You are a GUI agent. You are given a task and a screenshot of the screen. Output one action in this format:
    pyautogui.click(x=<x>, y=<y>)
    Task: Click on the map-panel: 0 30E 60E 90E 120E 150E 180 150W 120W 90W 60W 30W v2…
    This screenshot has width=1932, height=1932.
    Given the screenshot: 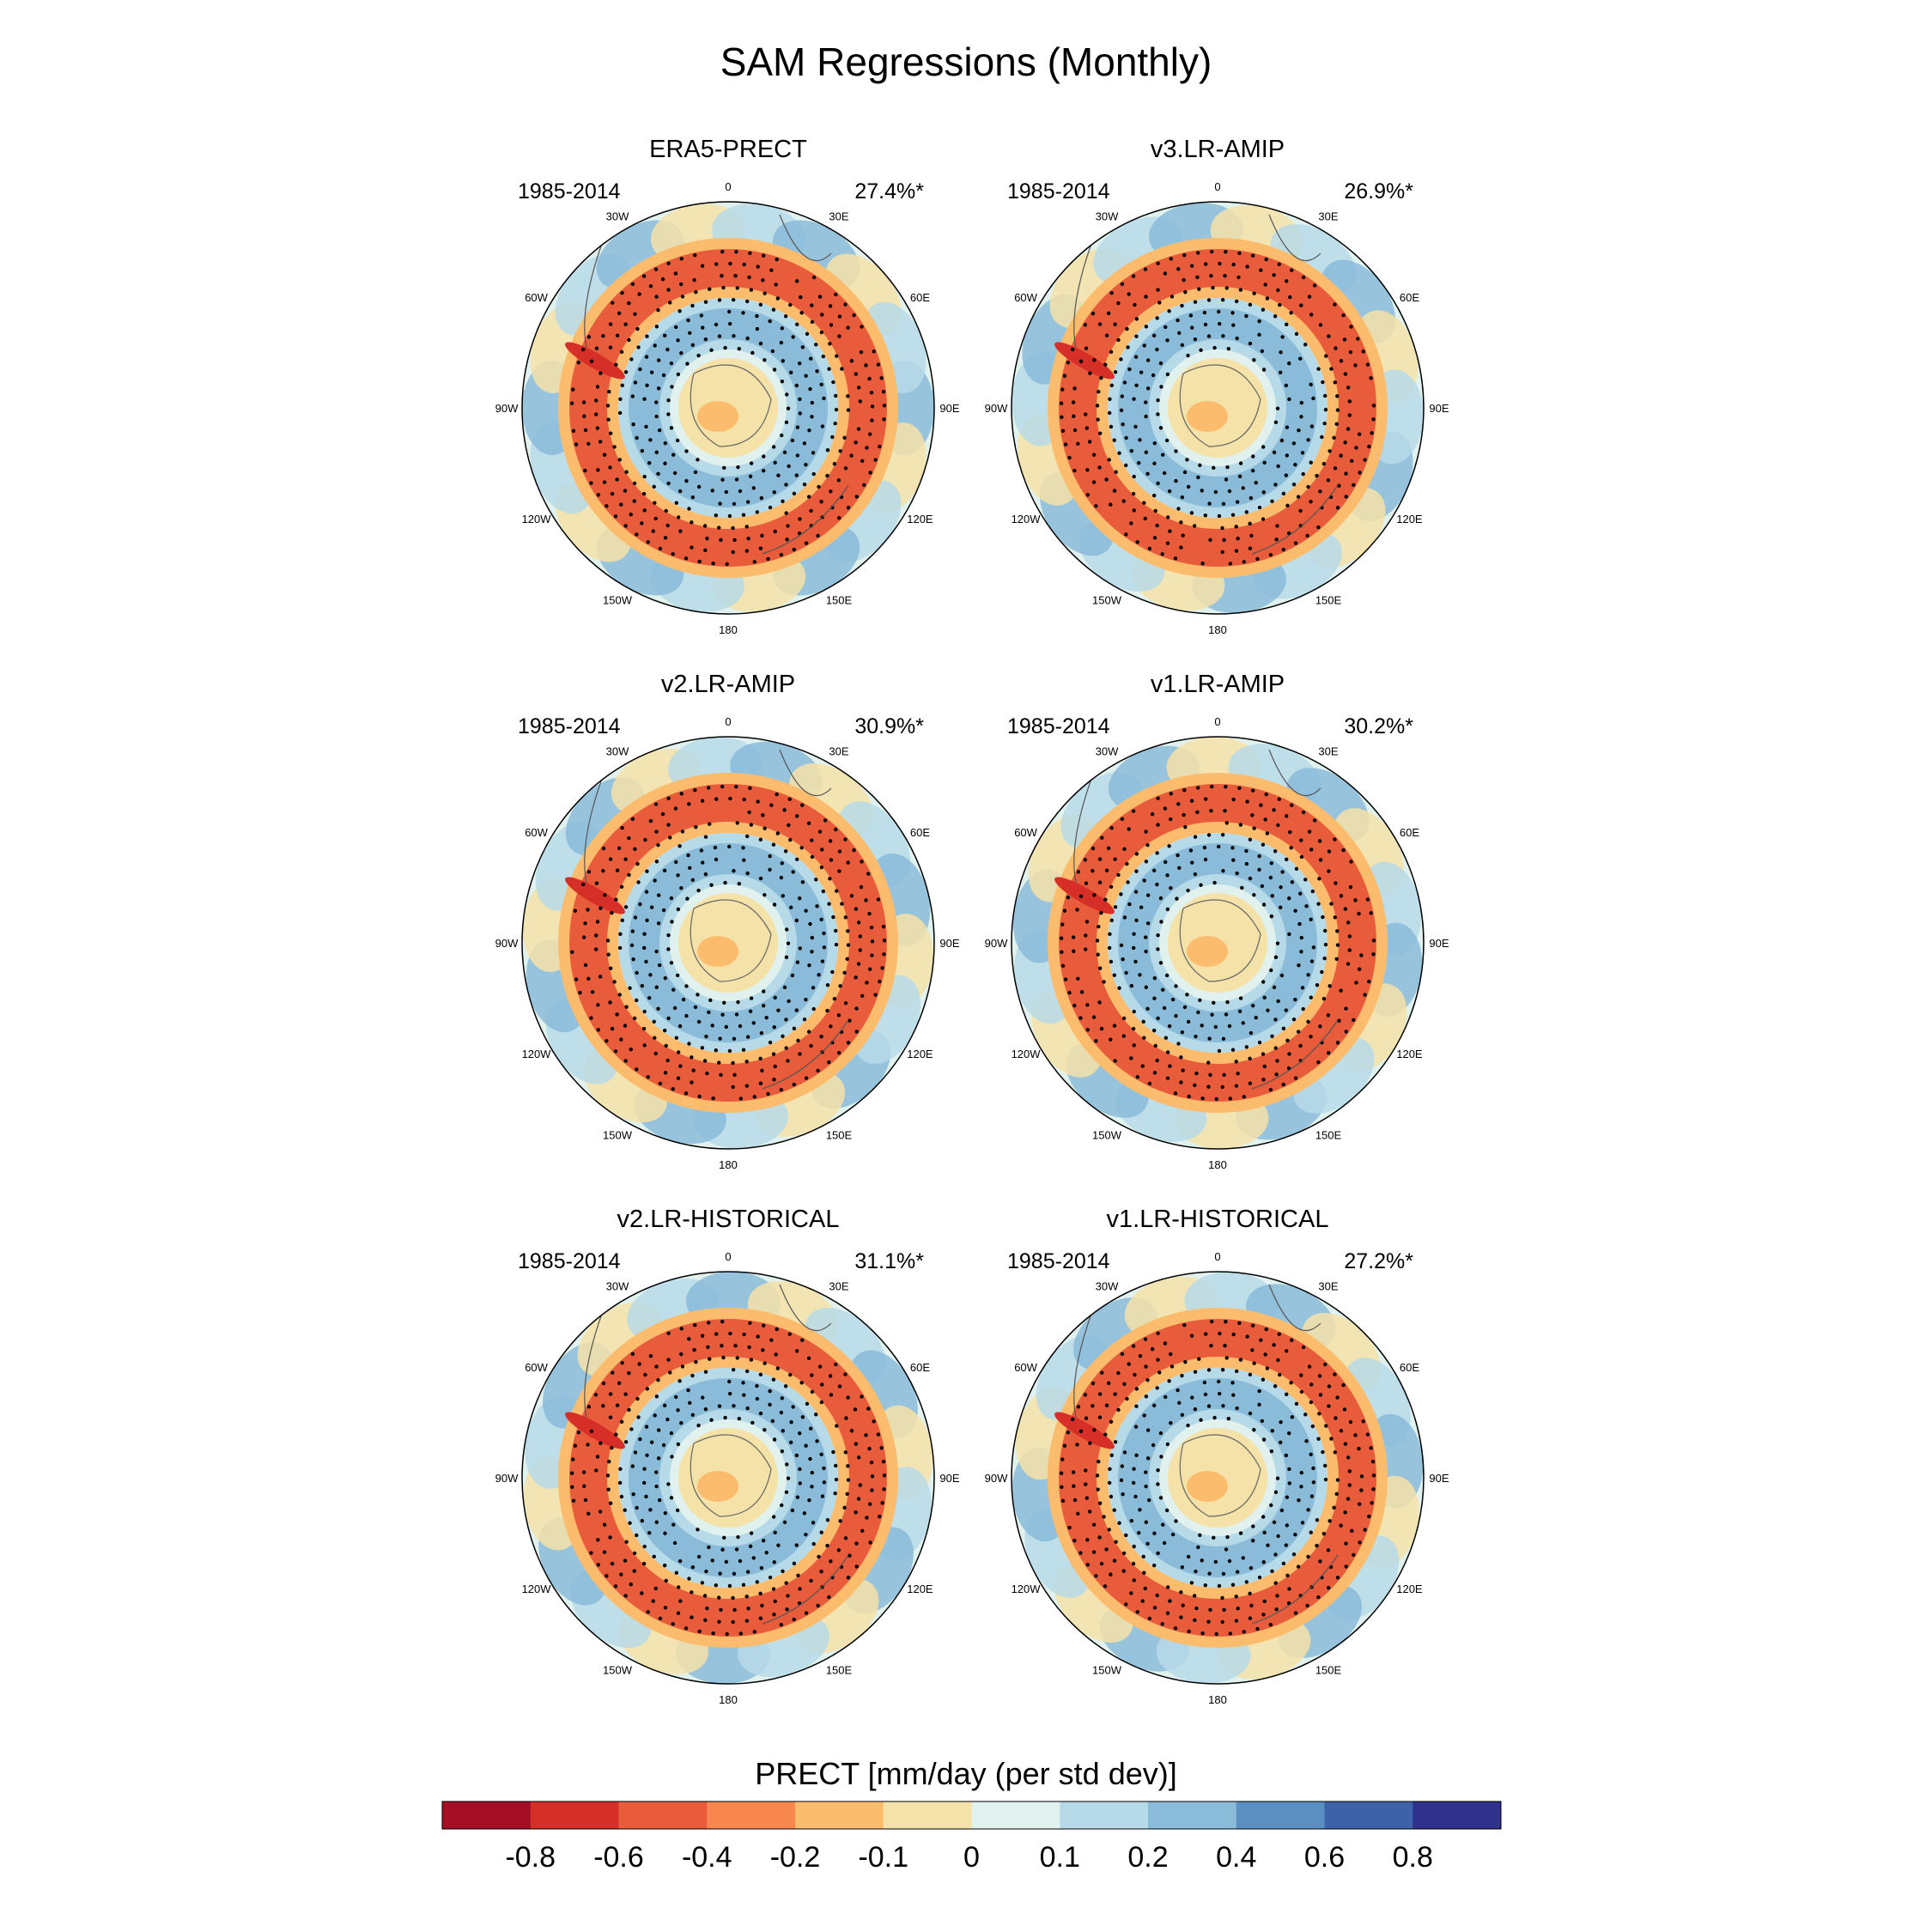 What is the action you would take?
    pyautogui.click(x=727, y=1456)
    